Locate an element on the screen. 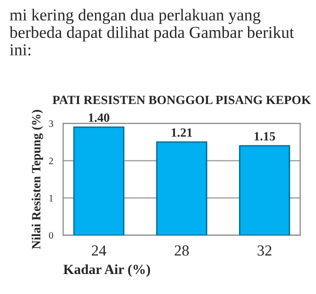 The width and height of the screenshot is (316, 294). text: 1.21 is located at coordinates (182, 132).